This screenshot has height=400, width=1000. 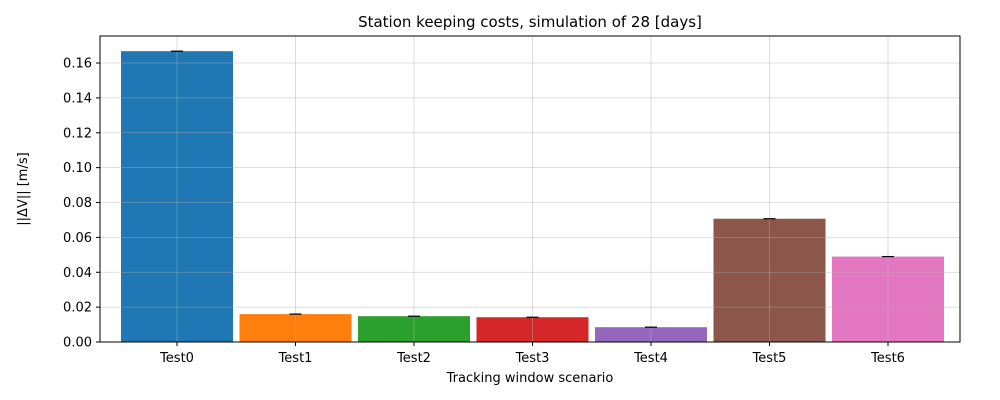 I want to click on y-tick-label: 0.04, so click(x=77, y=273).